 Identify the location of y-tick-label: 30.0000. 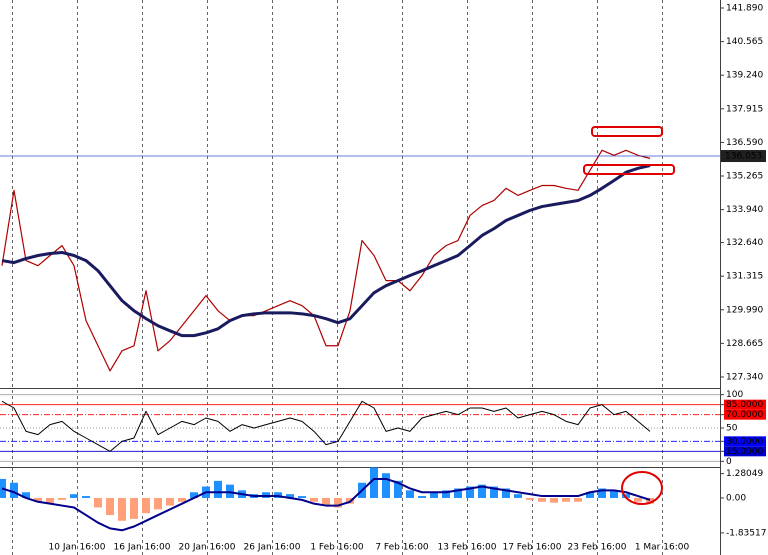
(744, 442).